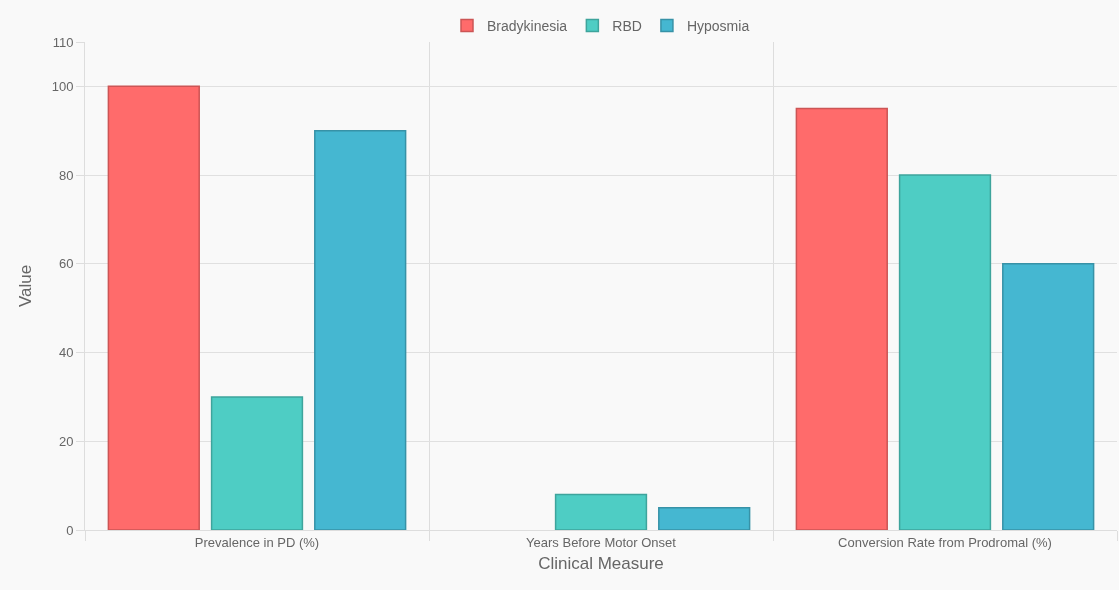 The width and height of the screenshot is (1119, 590). What do you see at coordinates (601, 563) in the screenshot?
I see `x-axis-title: Clinical Measure` at bounding box center [601, 563].